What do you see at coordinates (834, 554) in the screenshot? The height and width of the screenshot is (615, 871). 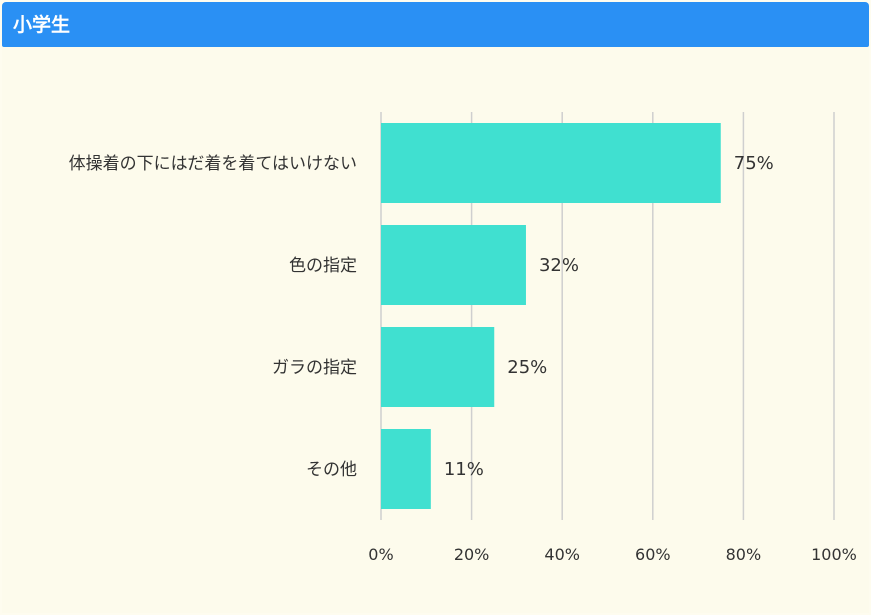 I see `x-tick-label: 100%` at bounding box center [834, 554].